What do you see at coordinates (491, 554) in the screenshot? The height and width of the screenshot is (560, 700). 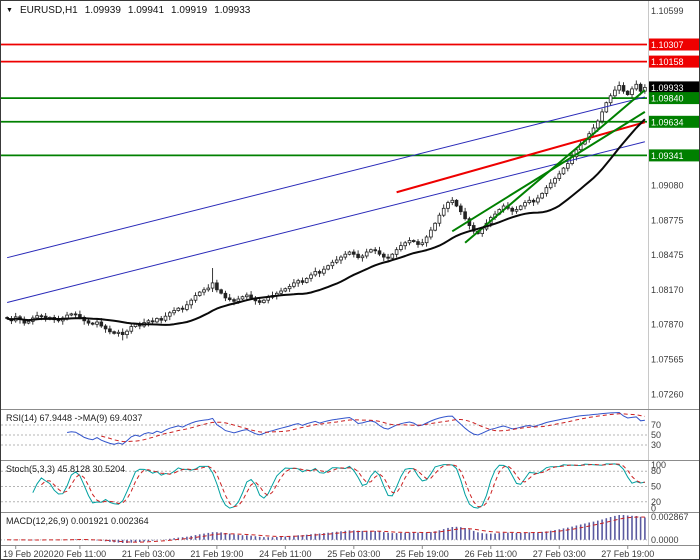 I see `time-tick-label: 26 Feb 11:00` at bounding box center [491, 554].